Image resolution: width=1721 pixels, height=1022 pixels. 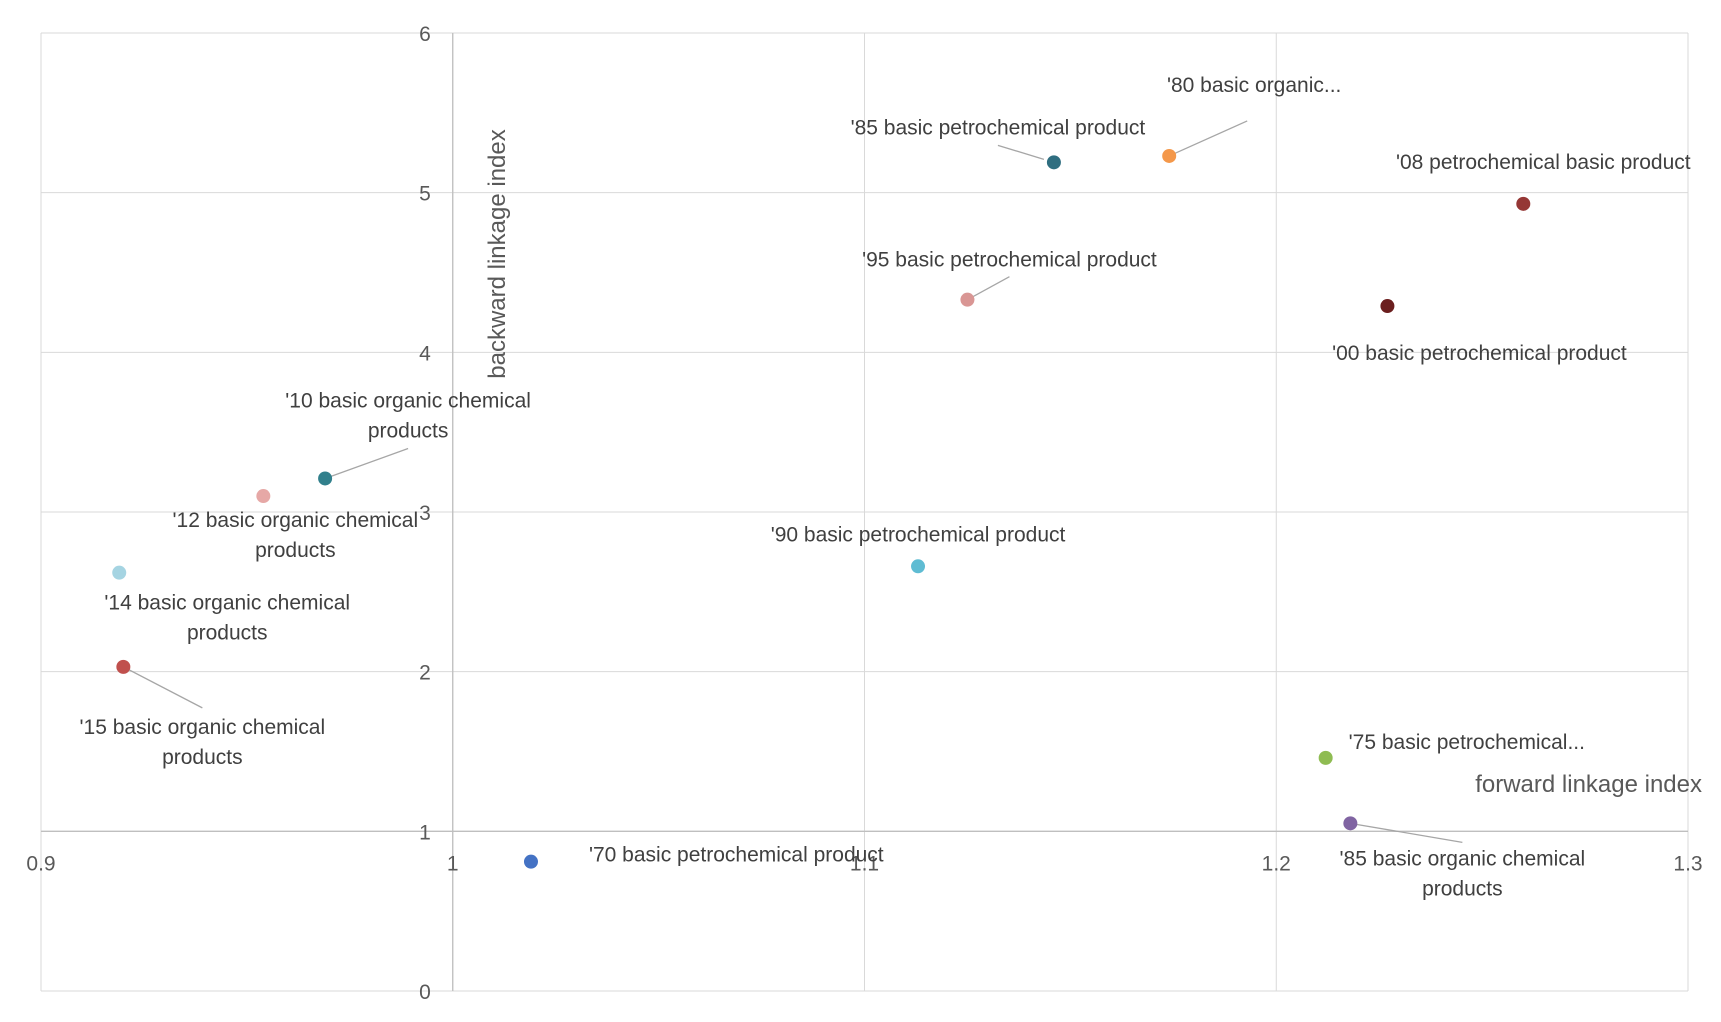 What do you see at coordinates (864, 863) in the screenshot?
I see `x-tick-label: 1.1` at bounding box center [864, 863].